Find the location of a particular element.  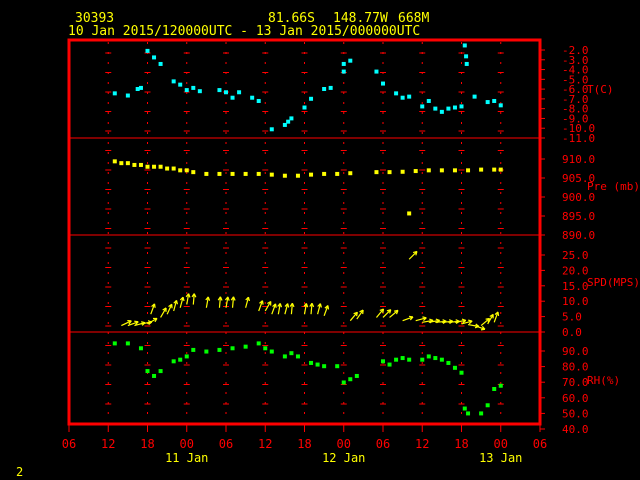

y-tick-label-temperature: -2.0 is located at coordinates (575, 50).